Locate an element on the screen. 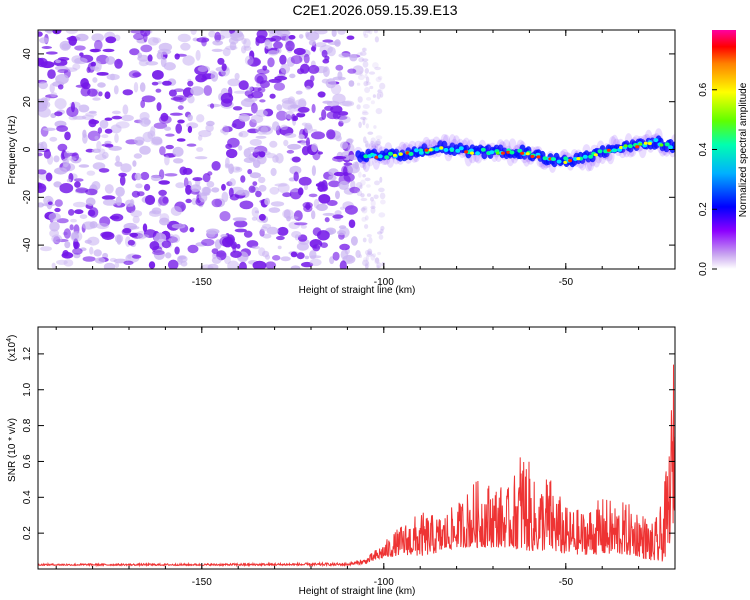 This screenshot has width=750, height=600. snr-x-axis-label: Height of straight line (km) is located at coordinates (357, 591).